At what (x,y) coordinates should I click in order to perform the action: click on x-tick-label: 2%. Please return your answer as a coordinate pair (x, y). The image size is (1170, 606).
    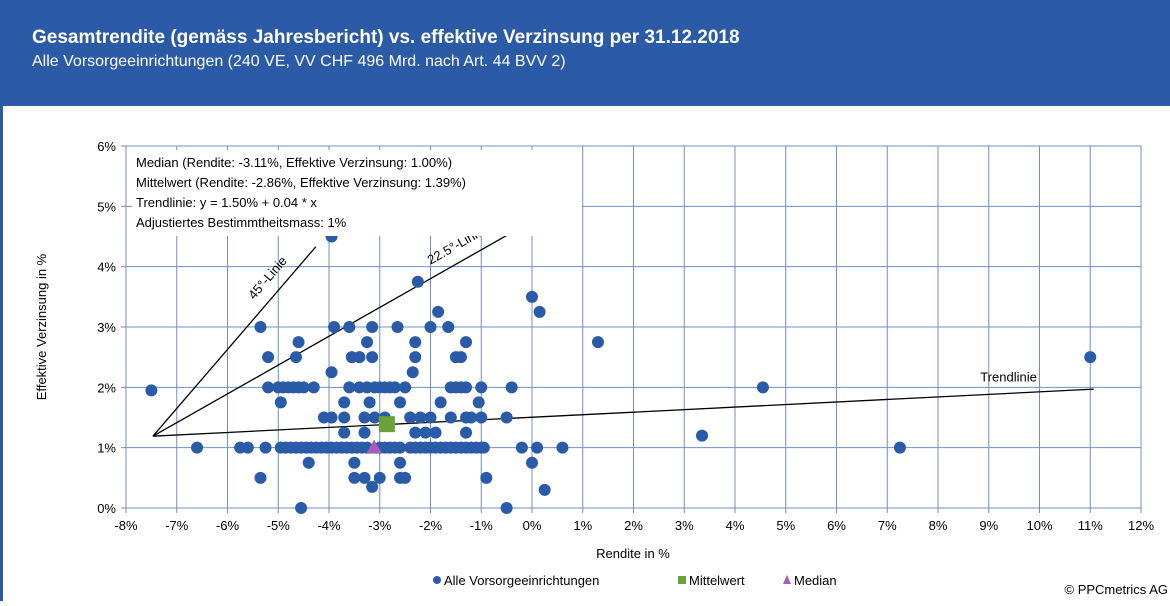
    Looking at the image, I should click on (633, 525).